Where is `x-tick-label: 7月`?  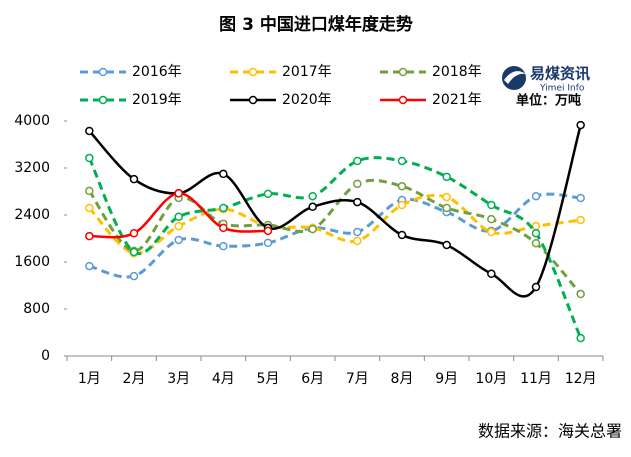
x-tick-label: 7月 is located at coordinates (357, 379).